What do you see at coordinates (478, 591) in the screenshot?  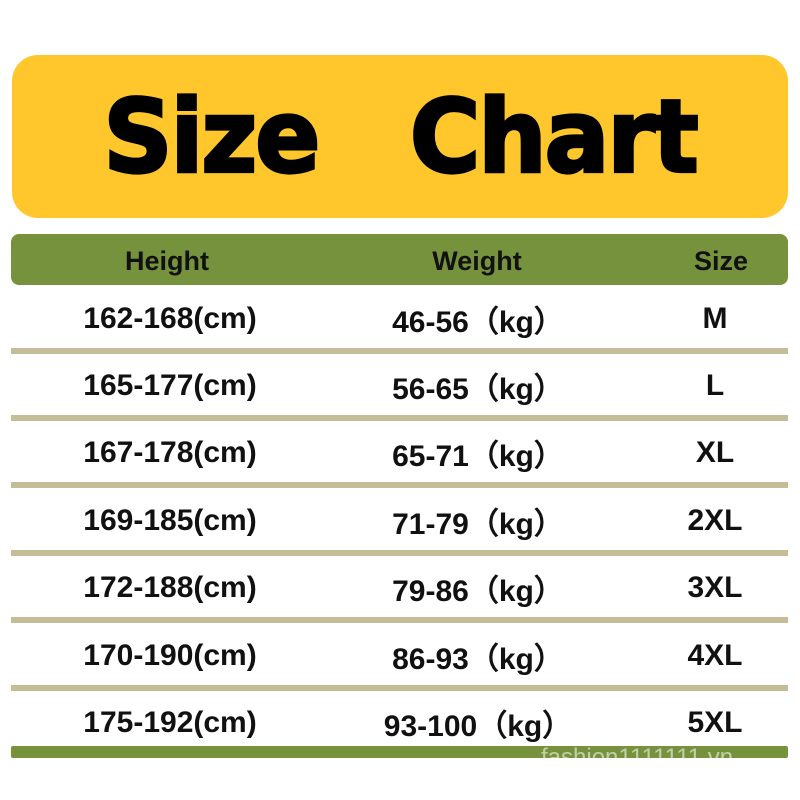 I see `cell-weight: 79-86（kg）` at bounding box center [478, 591].